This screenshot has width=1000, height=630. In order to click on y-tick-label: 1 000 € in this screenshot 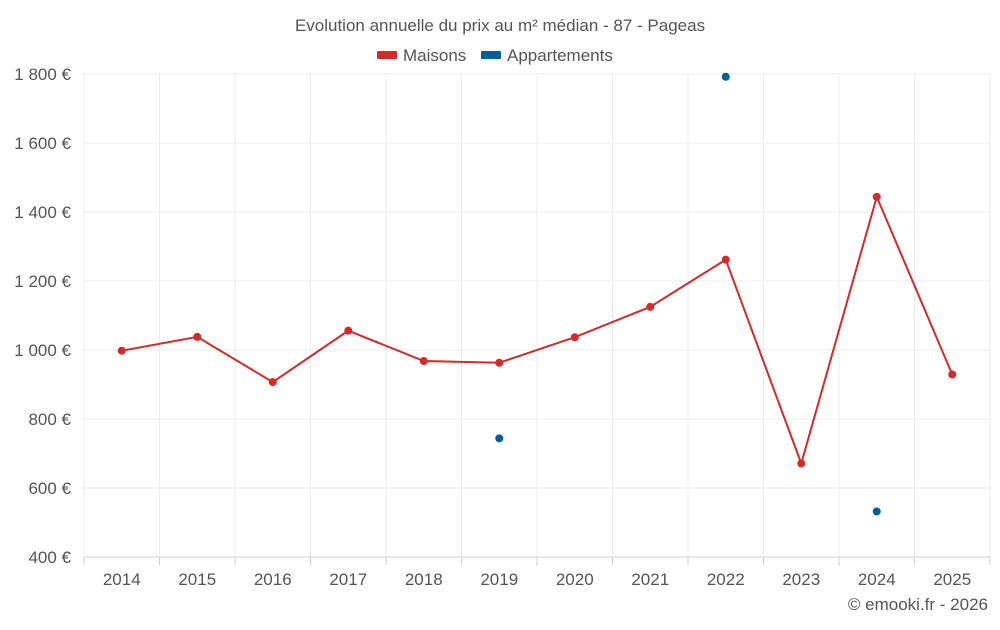, I will do `click(42, 350)`.